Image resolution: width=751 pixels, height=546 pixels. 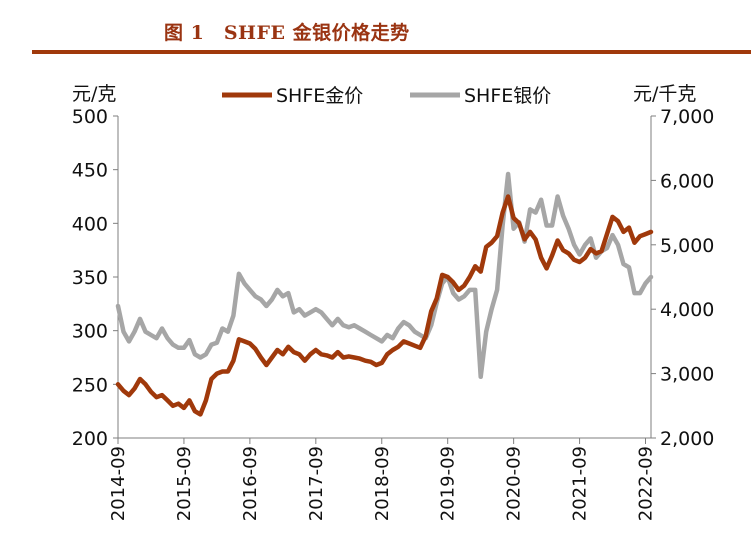 I want to click on left-y-tick-label: 500, so click(x=90, y=117).